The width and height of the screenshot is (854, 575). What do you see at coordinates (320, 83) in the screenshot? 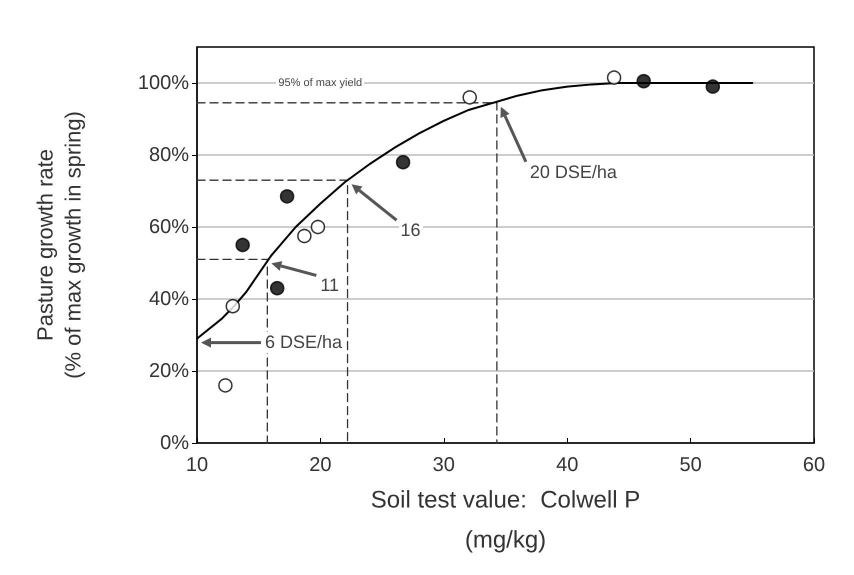
I see `annotation: 95% of max yield` at bounding box center [320, 83].